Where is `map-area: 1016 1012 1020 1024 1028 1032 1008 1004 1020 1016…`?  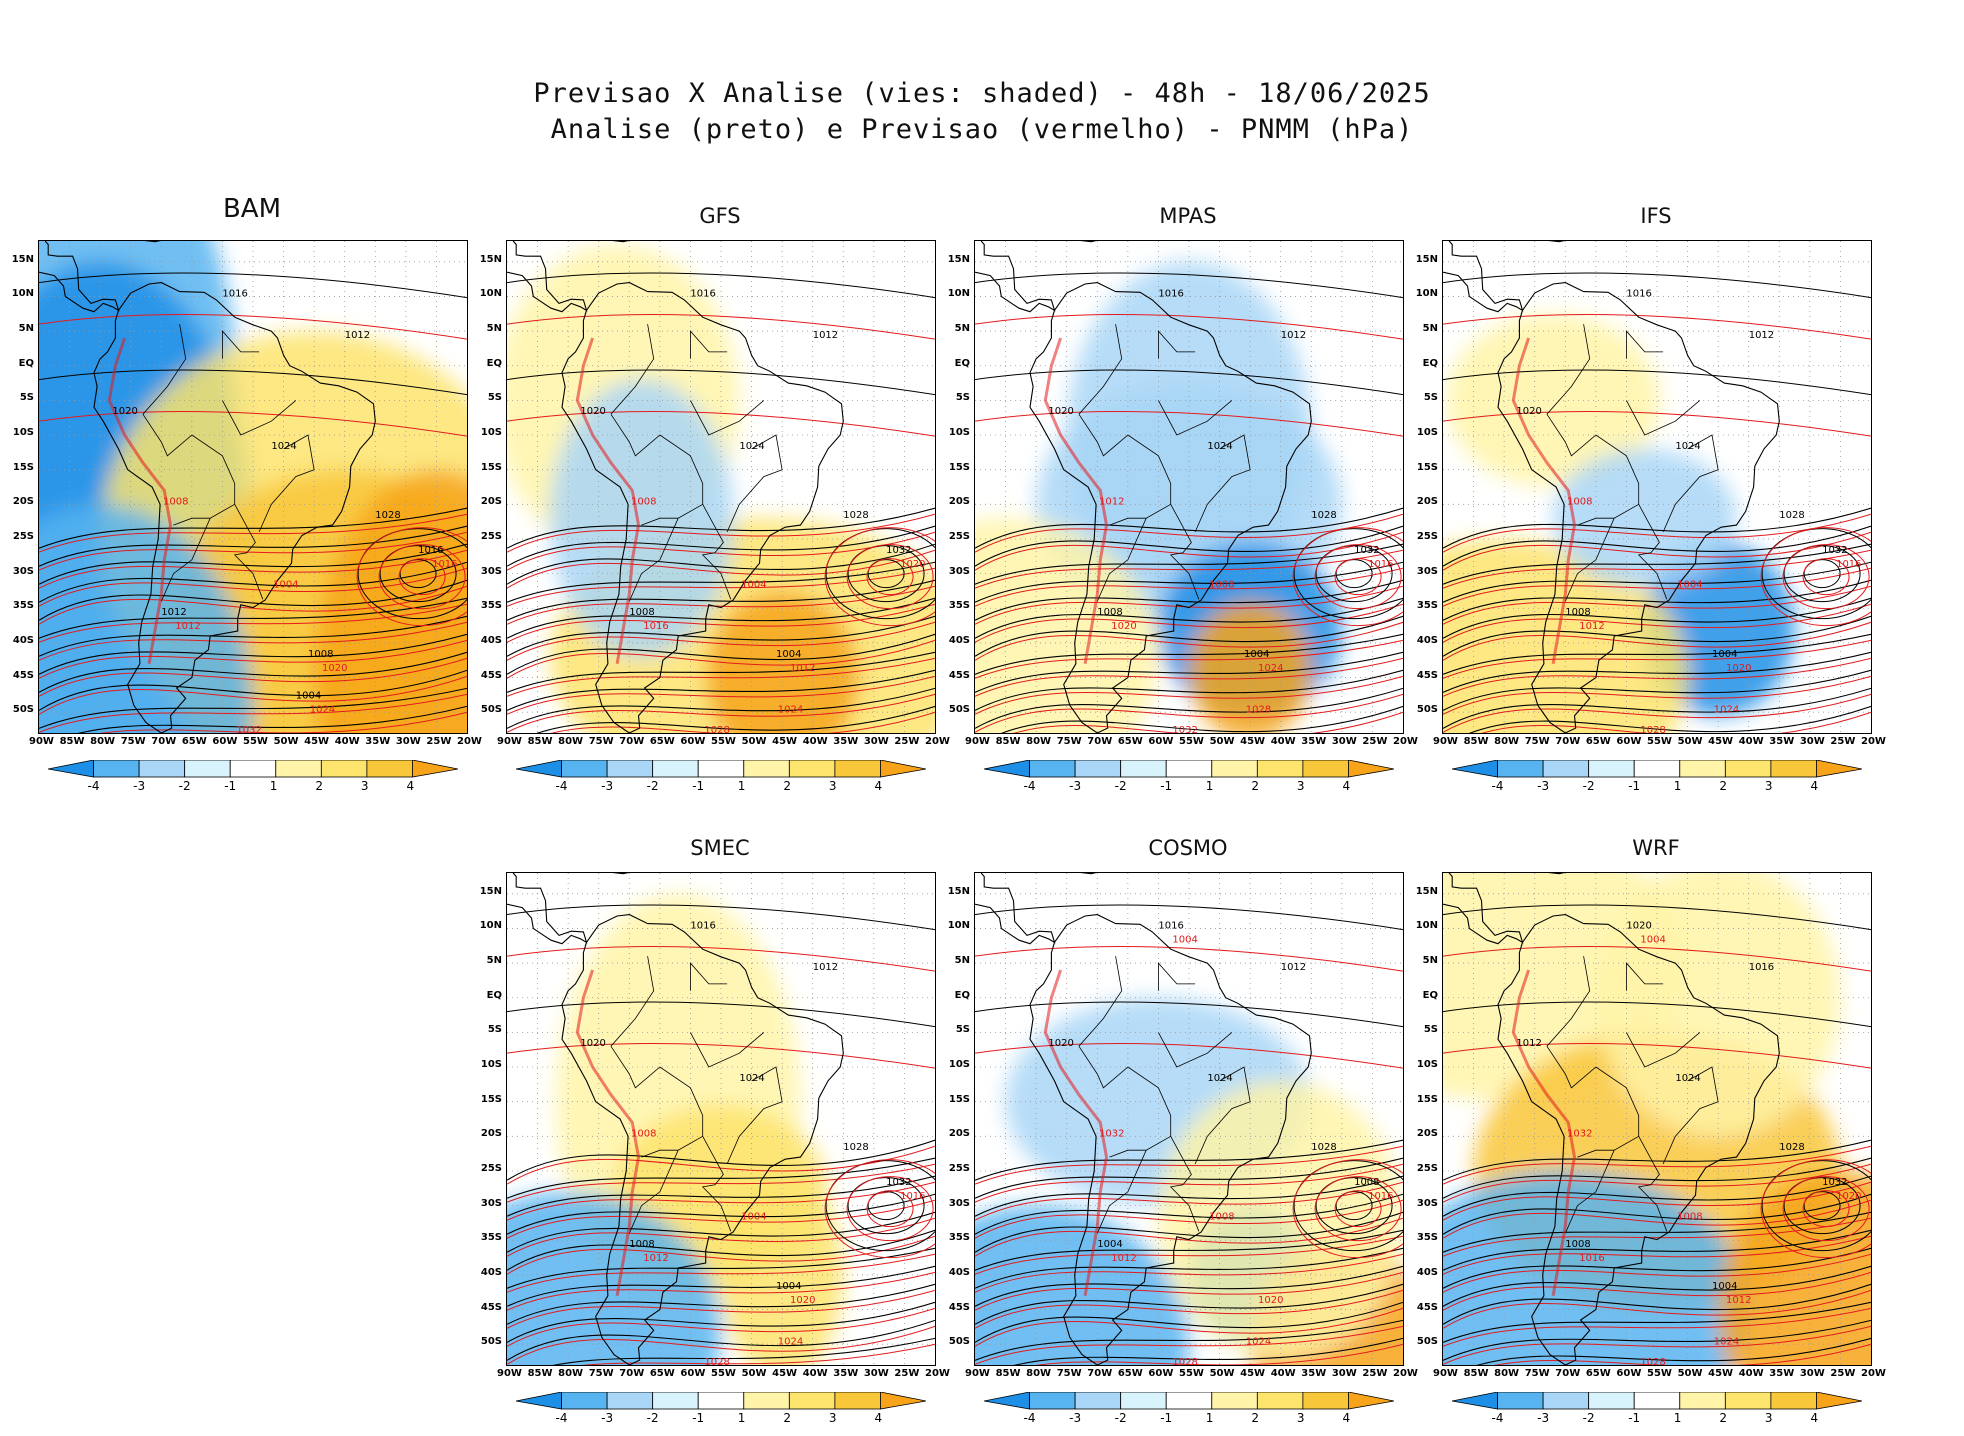 map-area: 1016 1012 1020 1024 1028 1032 1008 1004 1020 1016… is located at coordinates (721, 487).